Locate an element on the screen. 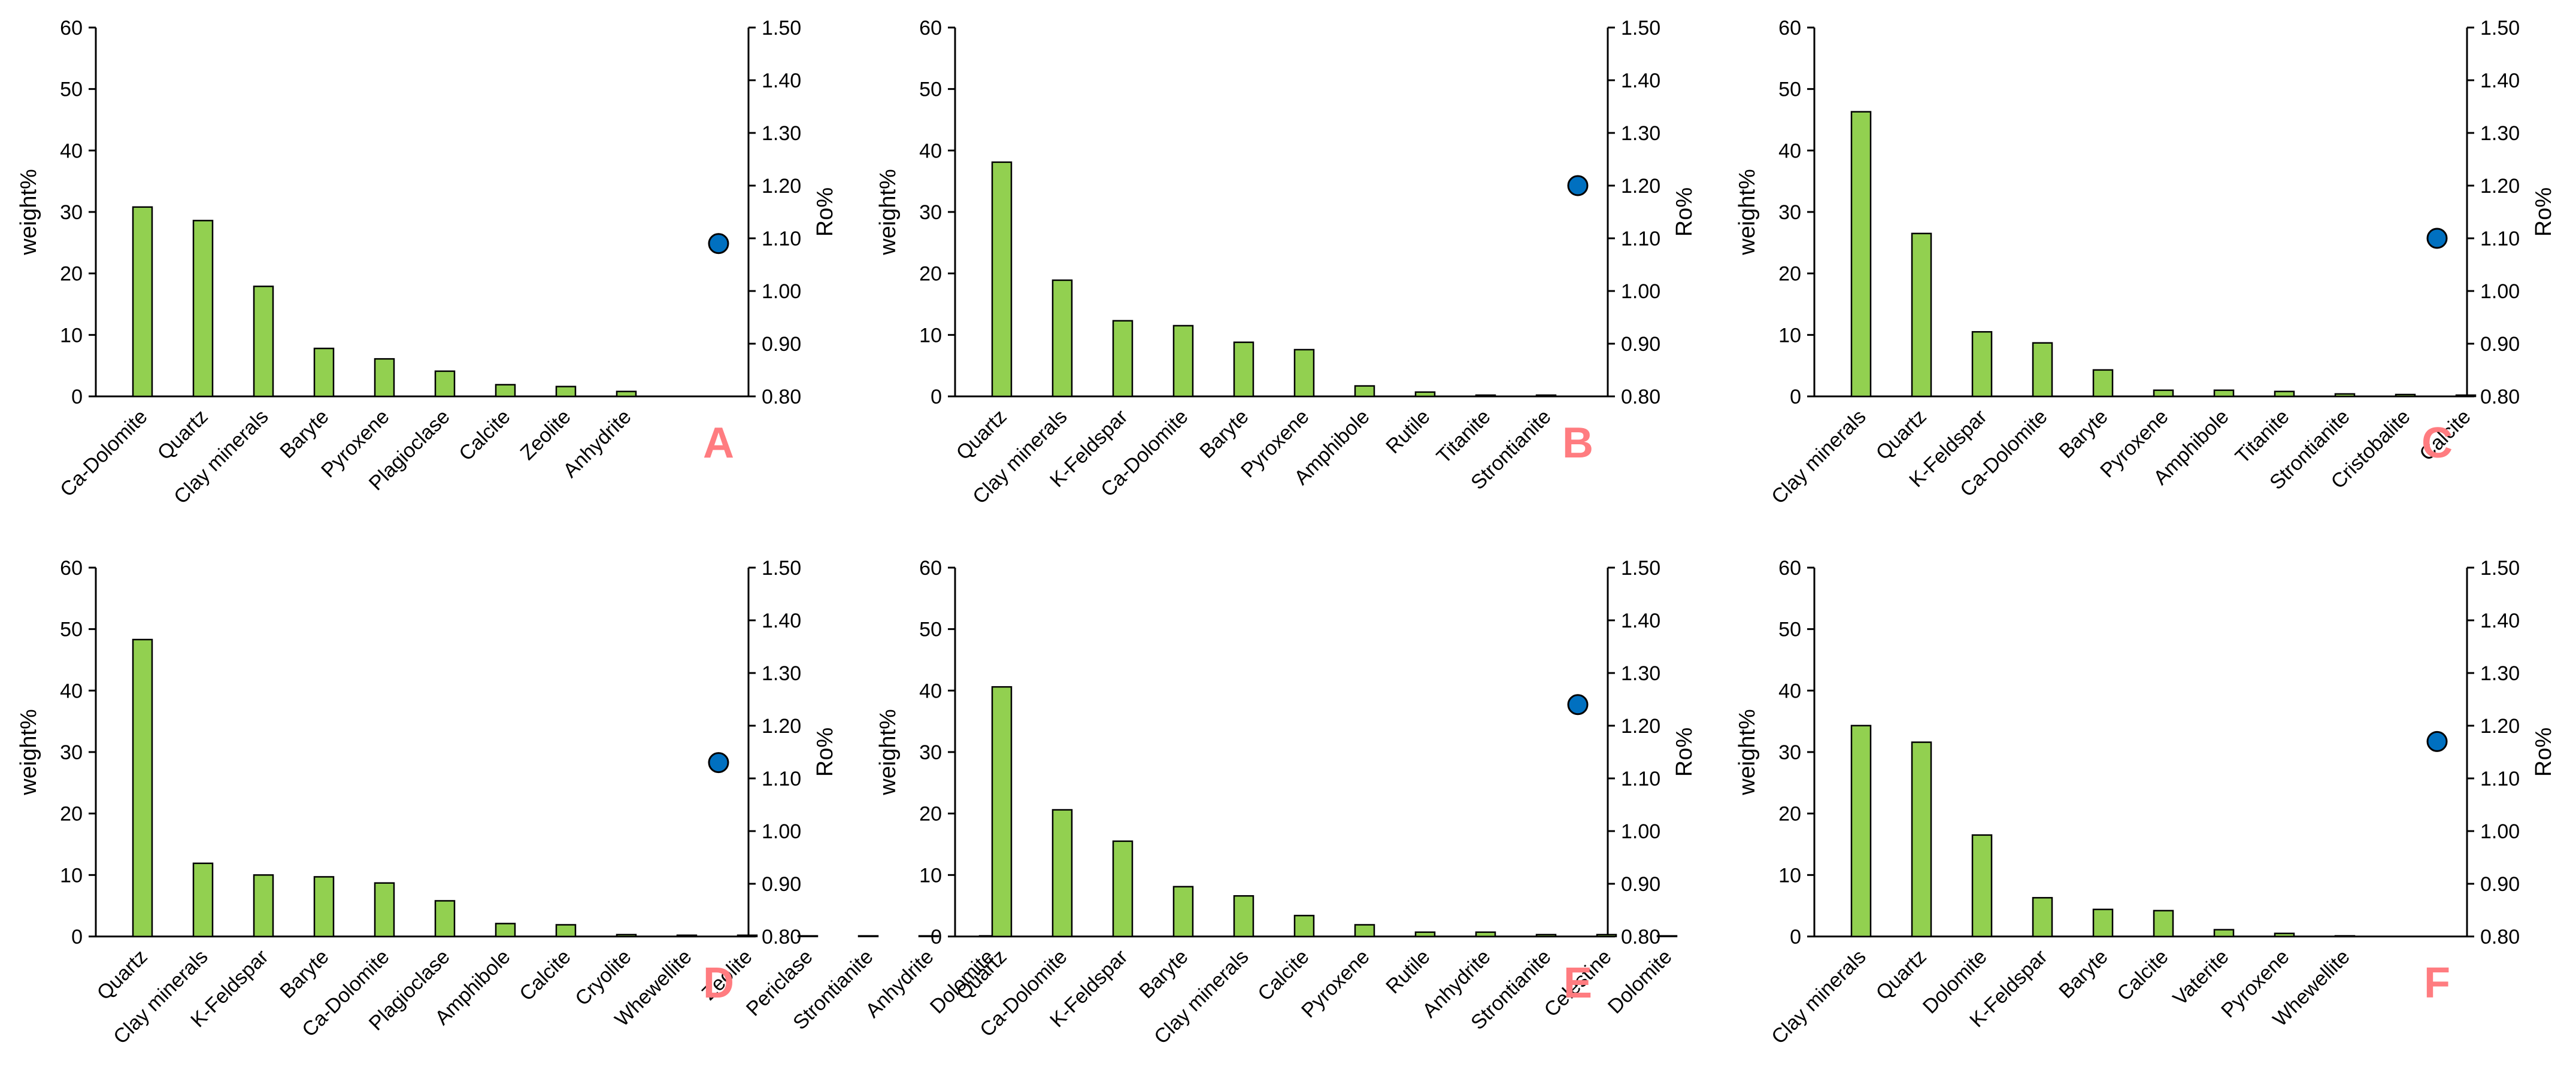  category-label: Rutile is located at coordinates (1407, 971).